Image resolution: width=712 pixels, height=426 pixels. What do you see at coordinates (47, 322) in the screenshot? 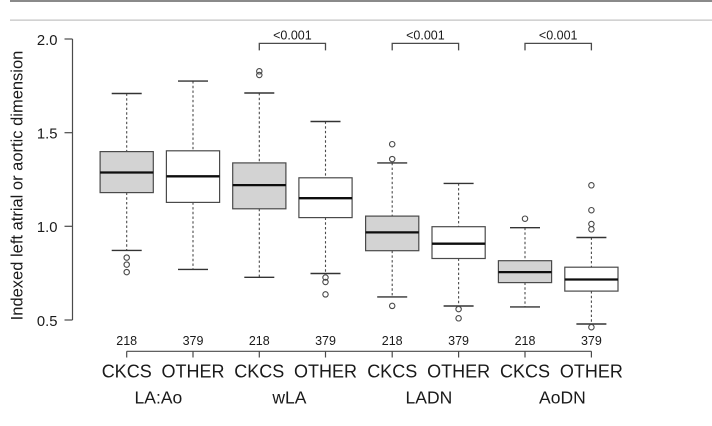
I see `svg-text: 0.5` at bounding box center [47, 322].